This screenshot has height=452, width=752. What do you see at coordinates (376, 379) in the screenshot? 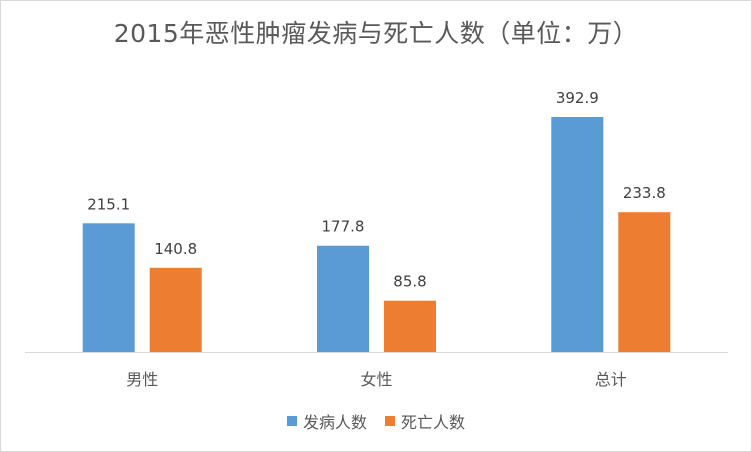
I see `category-label-female: 女性` at bounding box center [376, 379].